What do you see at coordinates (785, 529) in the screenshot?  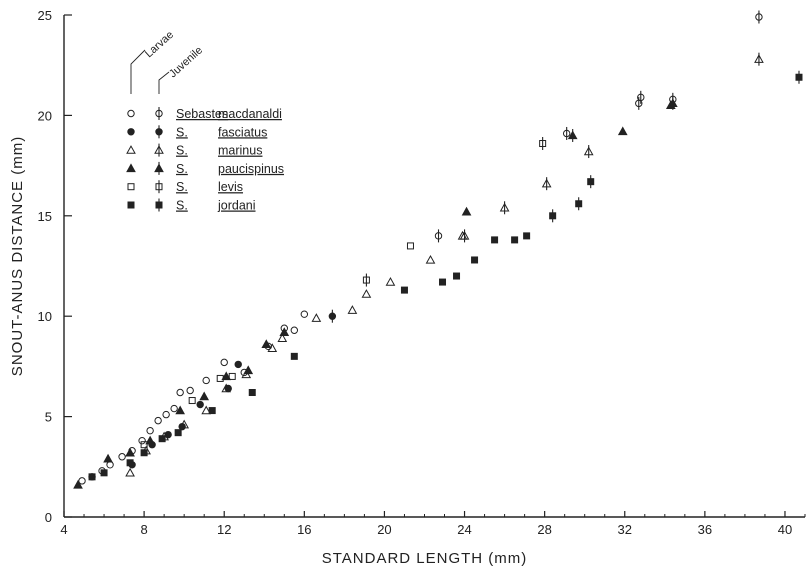 I see `x-tick-label: 40` at bounding box center [785, 529].